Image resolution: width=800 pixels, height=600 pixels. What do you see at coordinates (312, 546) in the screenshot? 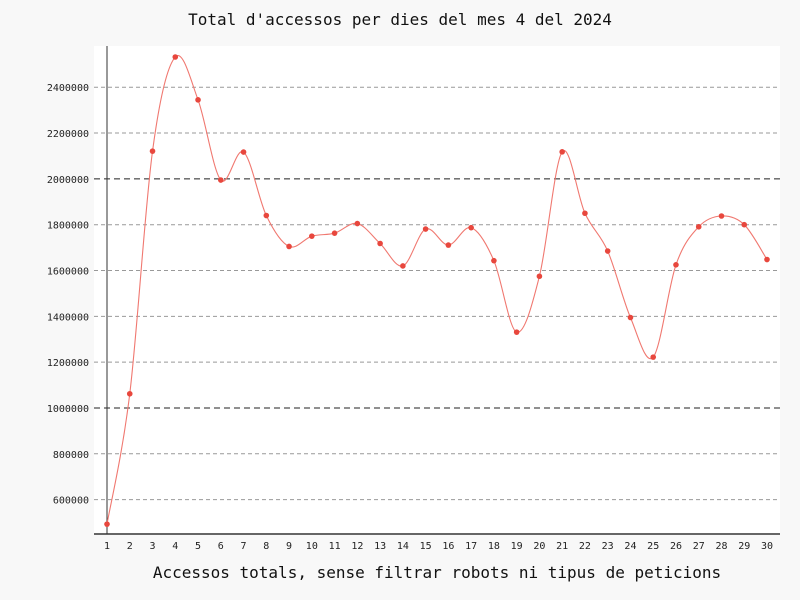
I see `x-tick-label: 10` at bounding box center [312, 546].